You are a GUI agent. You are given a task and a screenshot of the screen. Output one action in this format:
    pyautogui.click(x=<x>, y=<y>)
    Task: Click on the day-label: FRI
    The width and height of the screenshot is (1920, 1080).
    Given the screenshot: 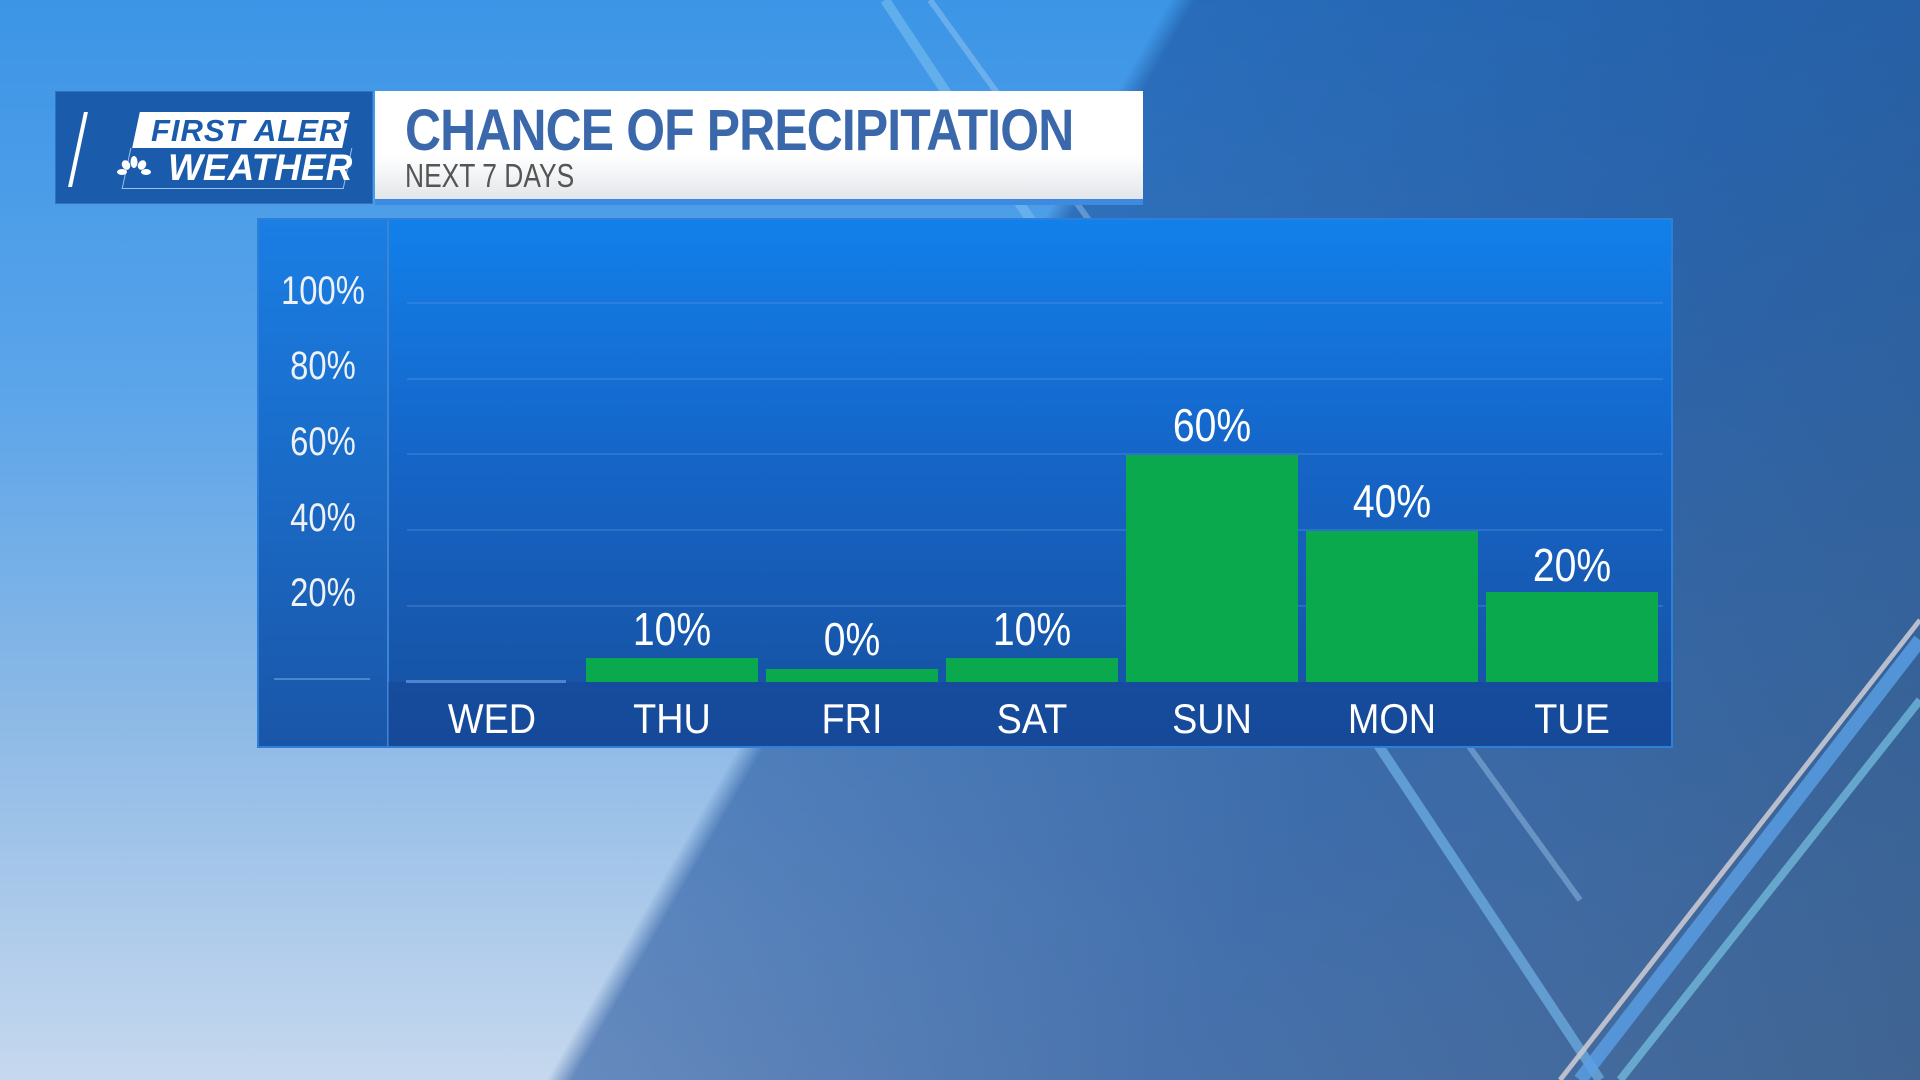 What is the action you would take?
    pyautogui.click(x=852, y=718)
    